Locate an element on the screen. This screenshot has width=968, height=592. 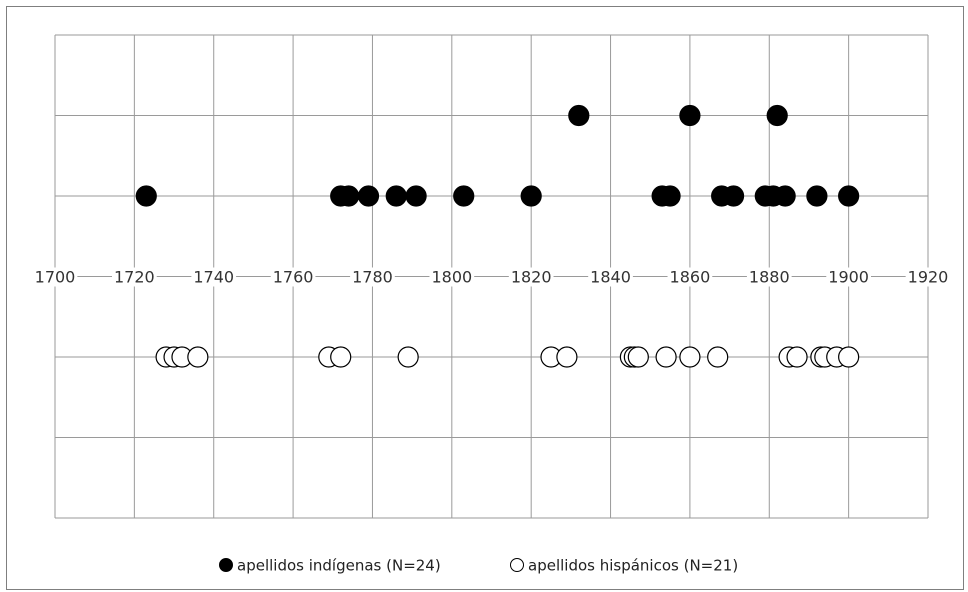
x-tick-label: 1780 is located at coordinates (372, 277).